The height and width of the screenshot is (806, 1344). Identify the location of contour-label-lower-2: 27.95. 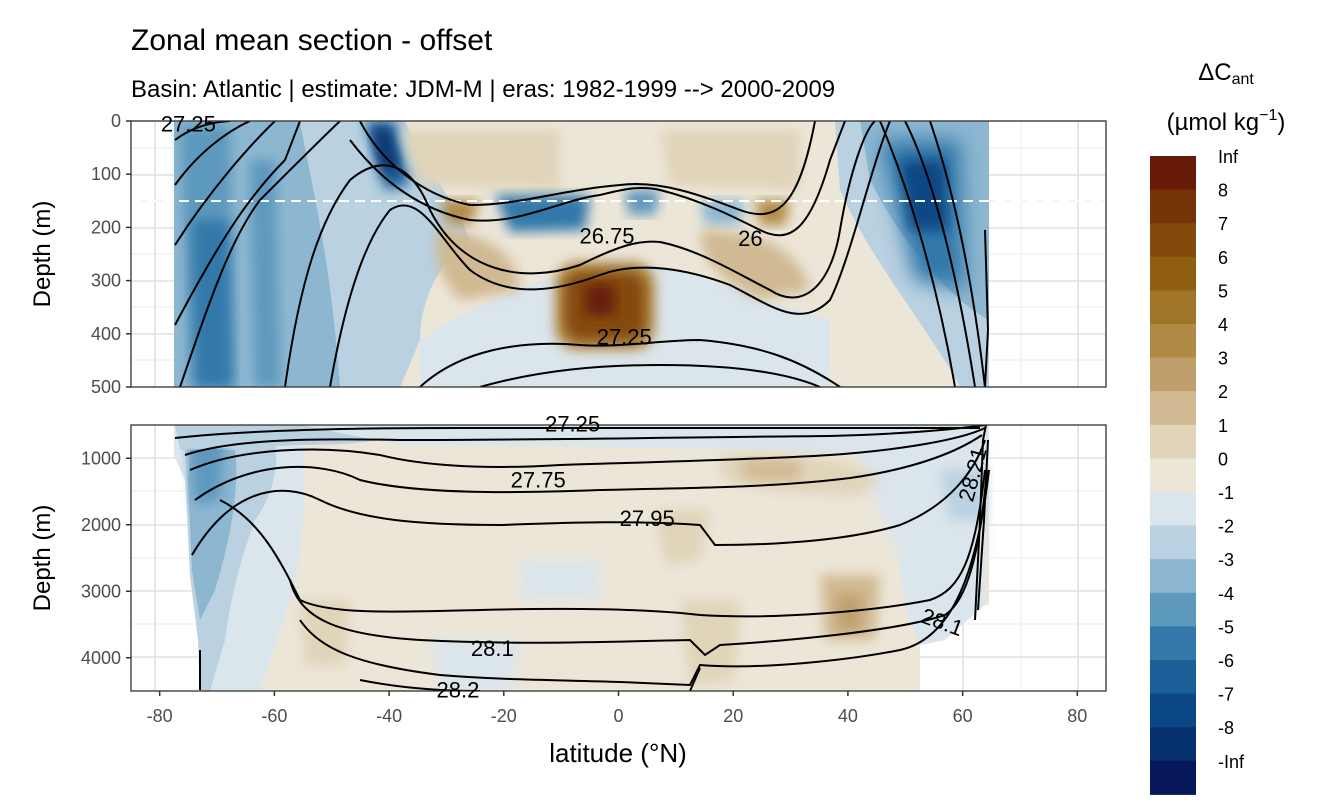
(647, 518).